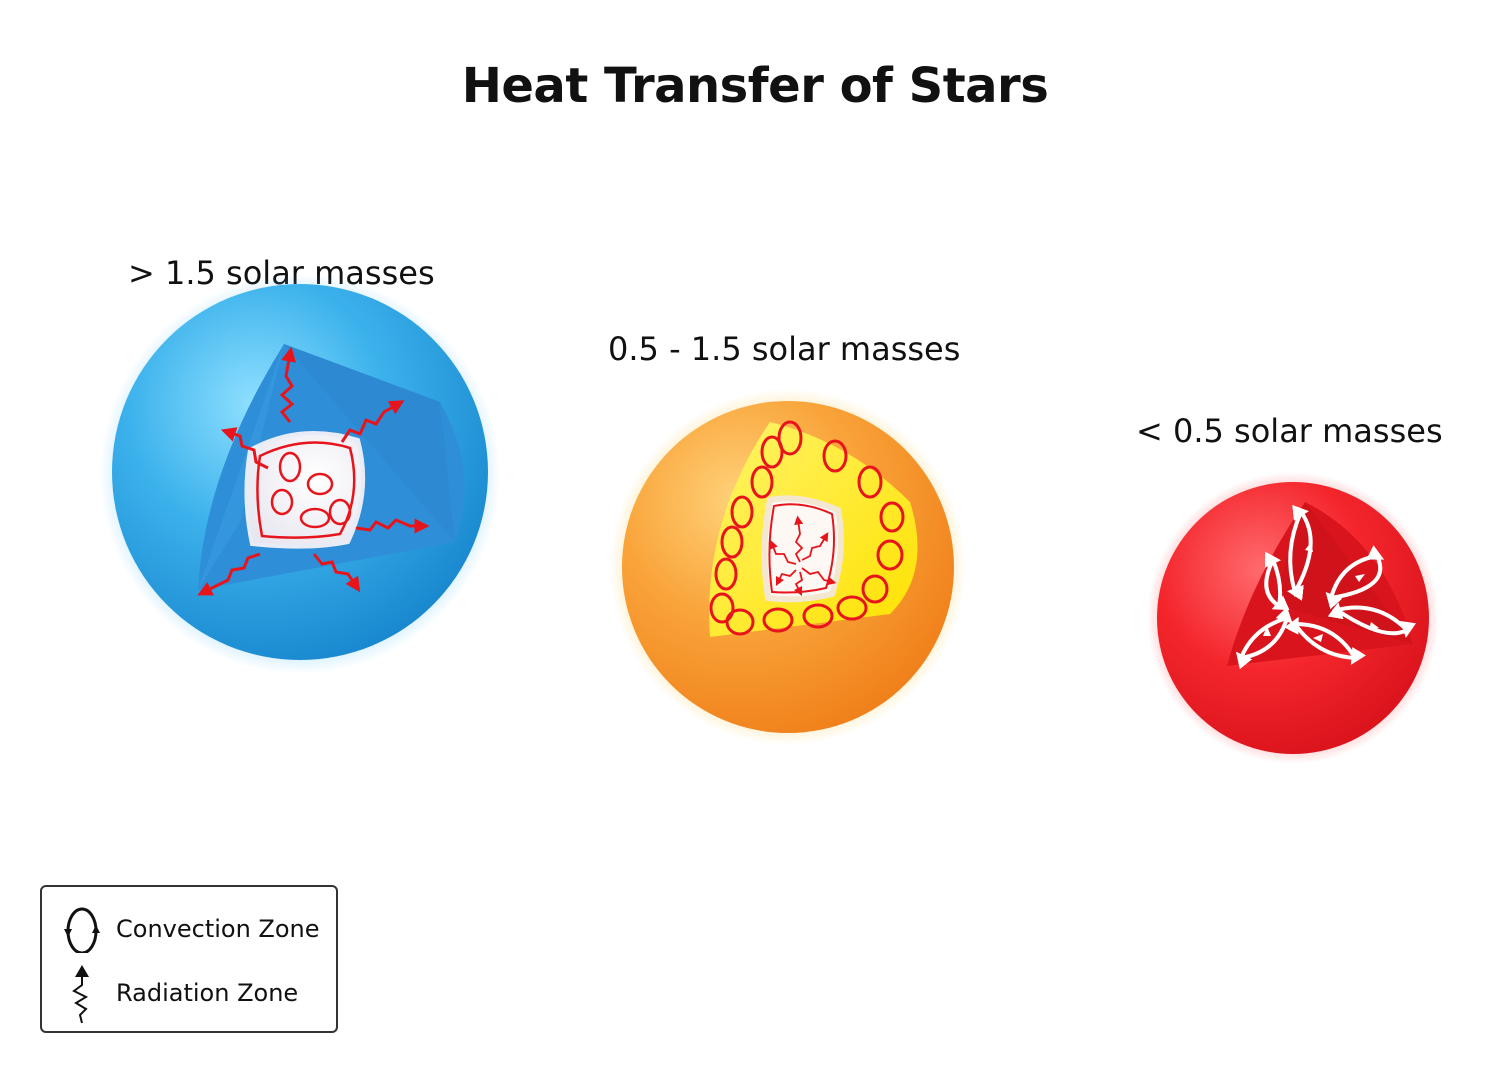 This screenshot has height=1070, width=1510. I want to click on star-label-medium: 0.5 - 1.5 solar masses, so click(784, 349).